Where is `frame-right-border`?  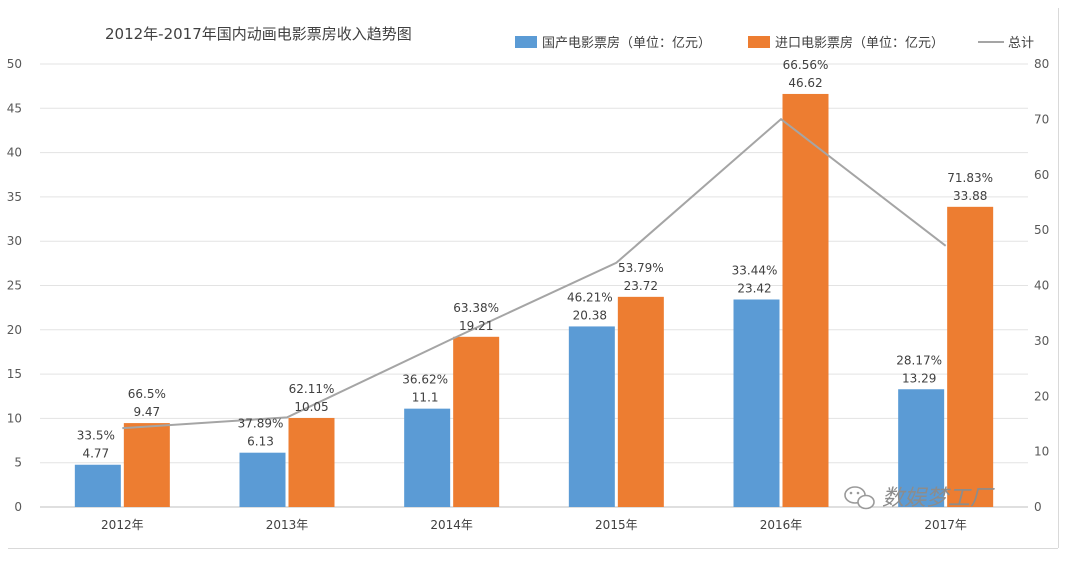
frame-right-border is located at coordinates (1058, 278).